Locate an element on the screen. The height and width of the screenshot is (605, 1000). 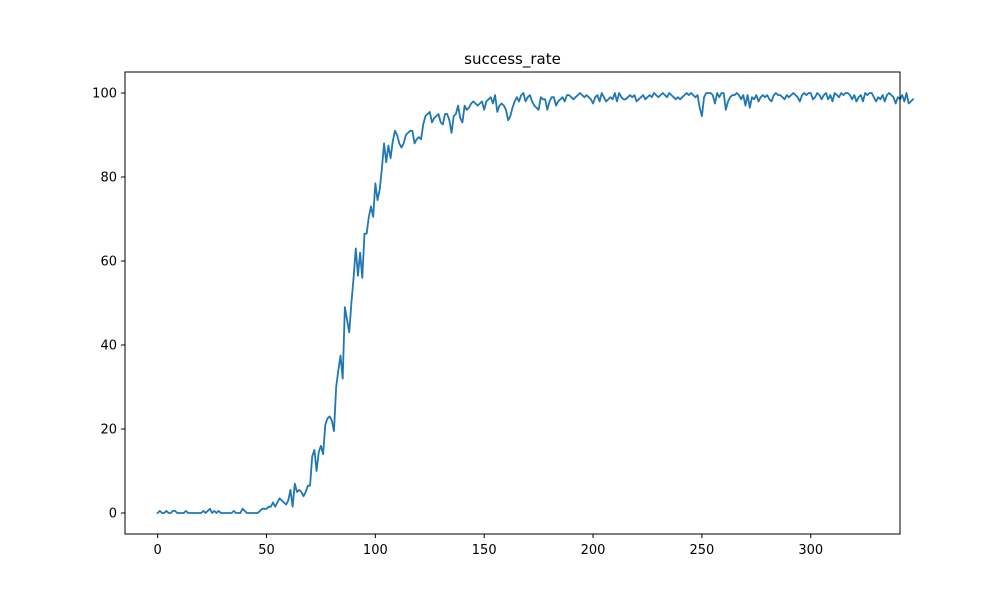
y-tick-label: 100 is located at coordinates (104, 94).